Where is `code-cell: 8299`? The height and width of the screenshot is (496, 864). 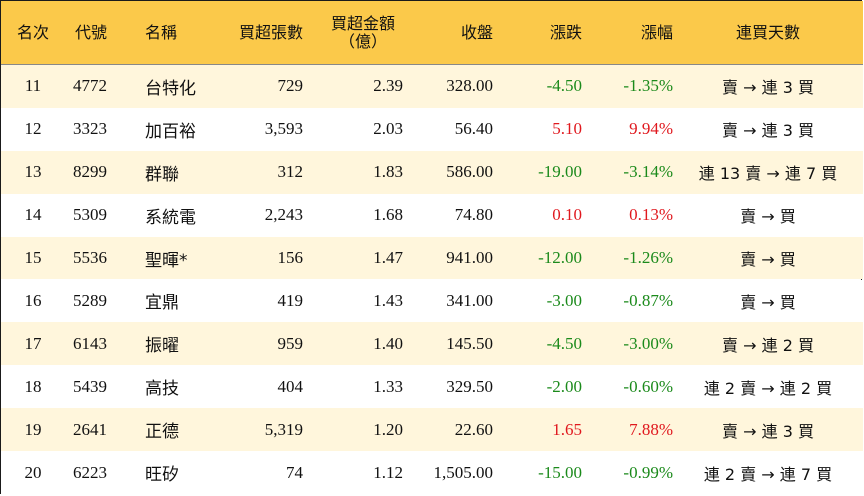 code-cell: 8299 is located at coordinates (90, 172).